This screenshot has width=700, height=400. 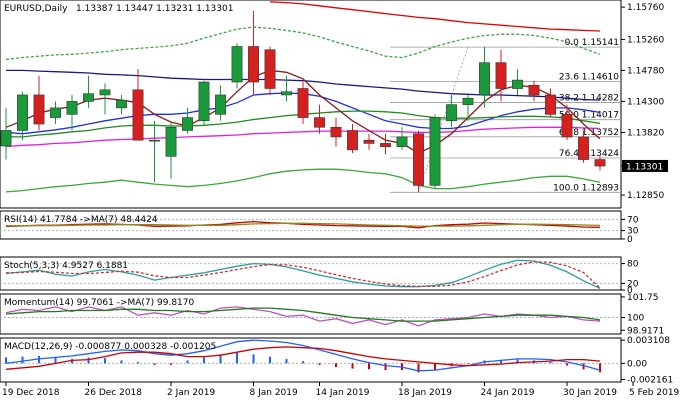 I want to click on stoch-plot-area, so click(x=311, y=273).